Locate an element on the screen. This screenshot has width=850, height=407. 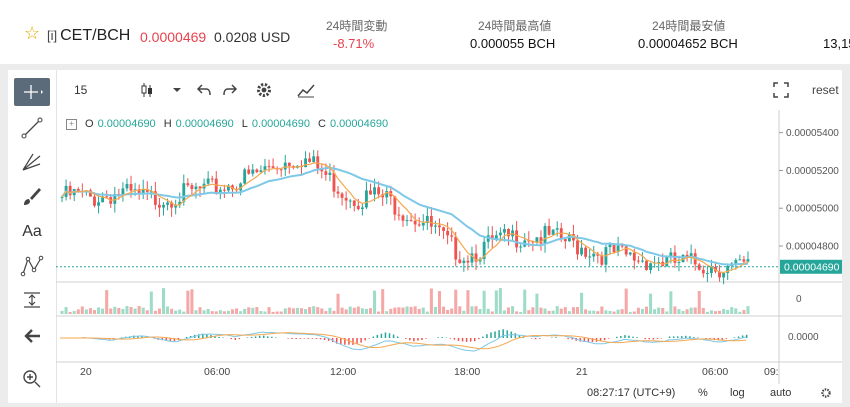
fullscreen-button is located at coordinates (781, 90).